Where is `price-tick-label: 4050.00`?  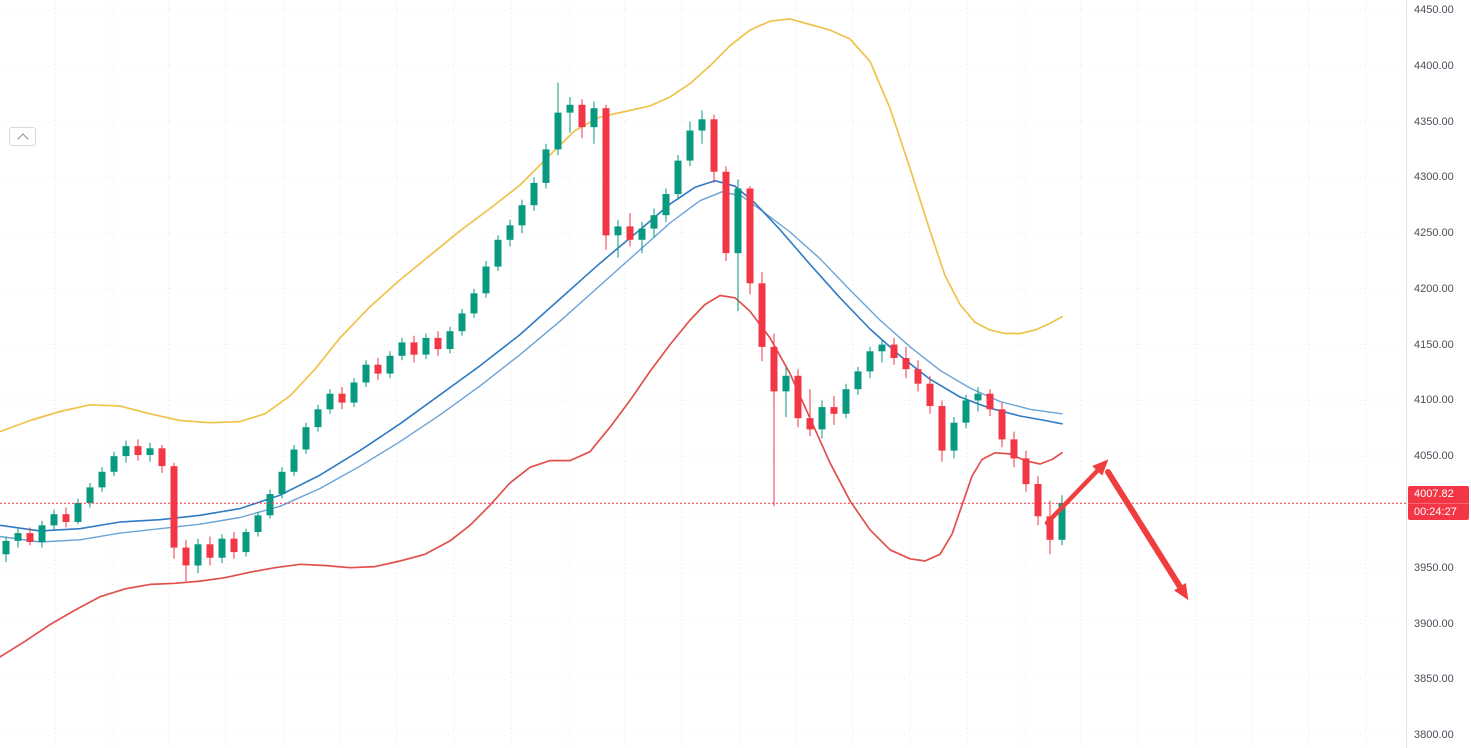
price-tick-label: 4050.00 is located at coordinates (1434, 456).